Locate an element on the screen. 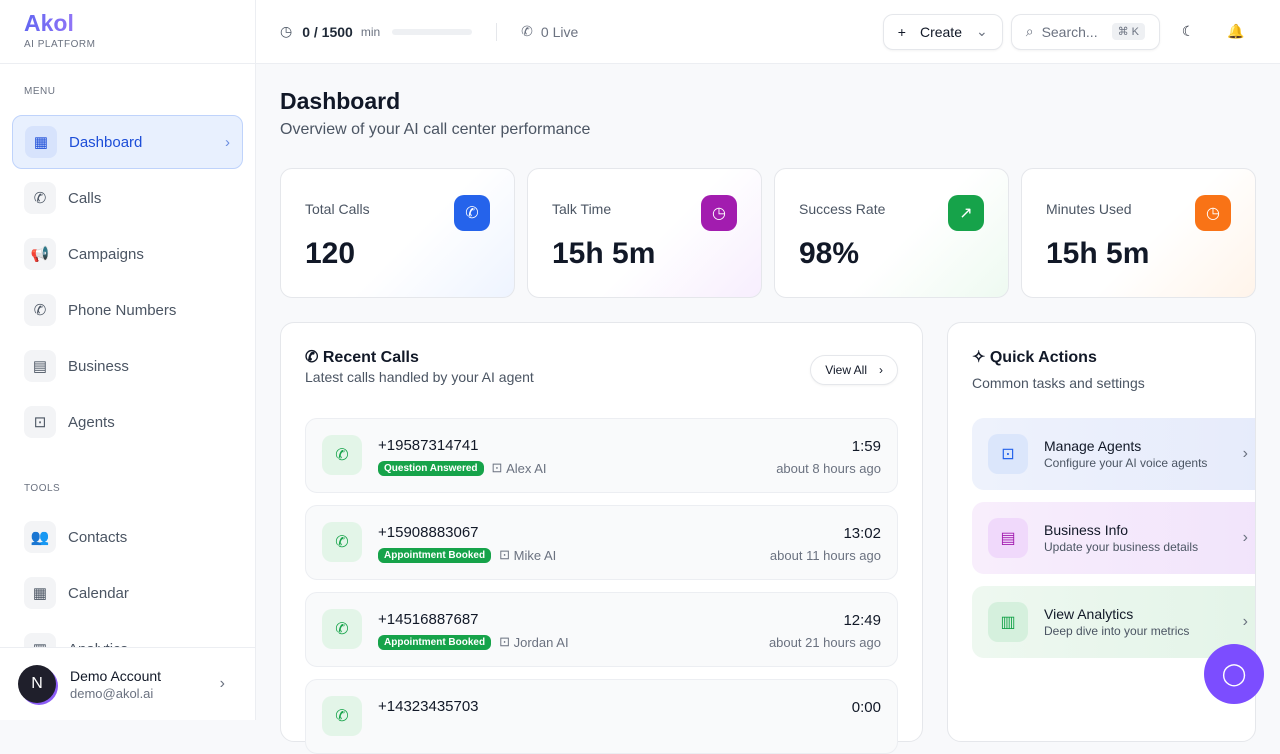 The width and height of the screenshot is (1280, 754). nav-label: Calls is located at coordinates (85, 198).